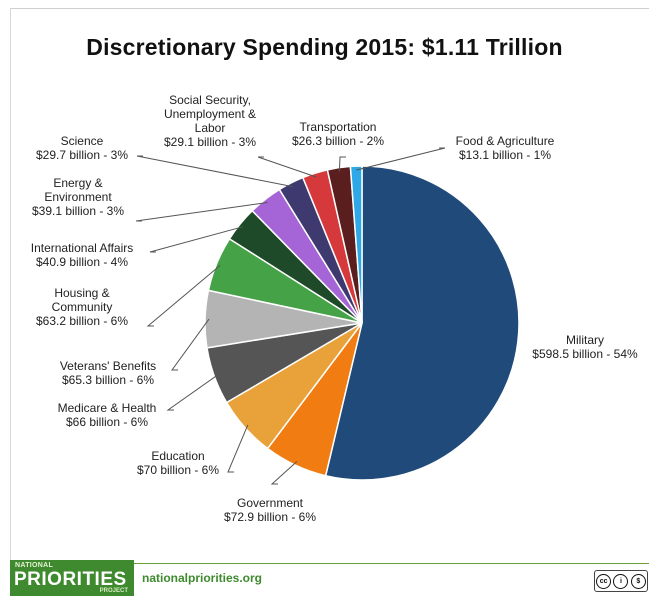 This screenshot has width=649, height=596. I want to click on slice-label: Science $29.7 billion - 3%, so click(82, 148).